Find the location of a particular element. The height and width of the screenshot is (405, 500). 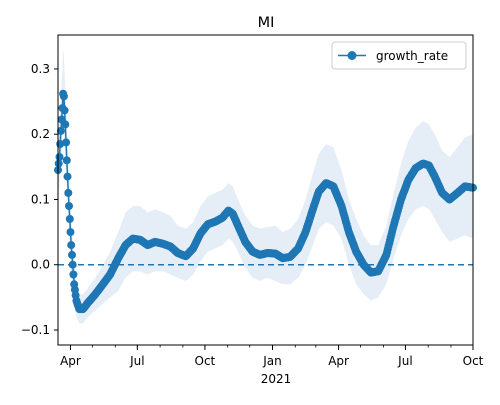

legend-box is located at coordinates (399, 55).